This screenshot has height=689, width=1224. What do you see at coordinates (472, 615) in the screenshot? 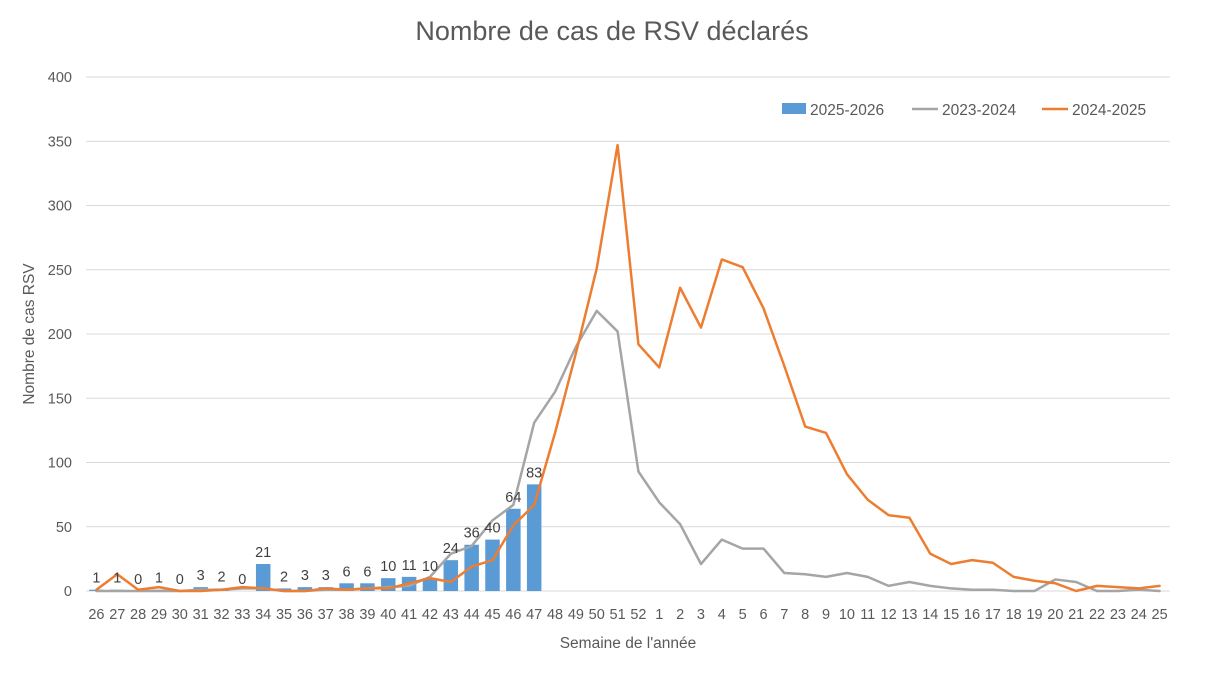
I see `x-tick-label: 44` at bounding box center [472, 615].